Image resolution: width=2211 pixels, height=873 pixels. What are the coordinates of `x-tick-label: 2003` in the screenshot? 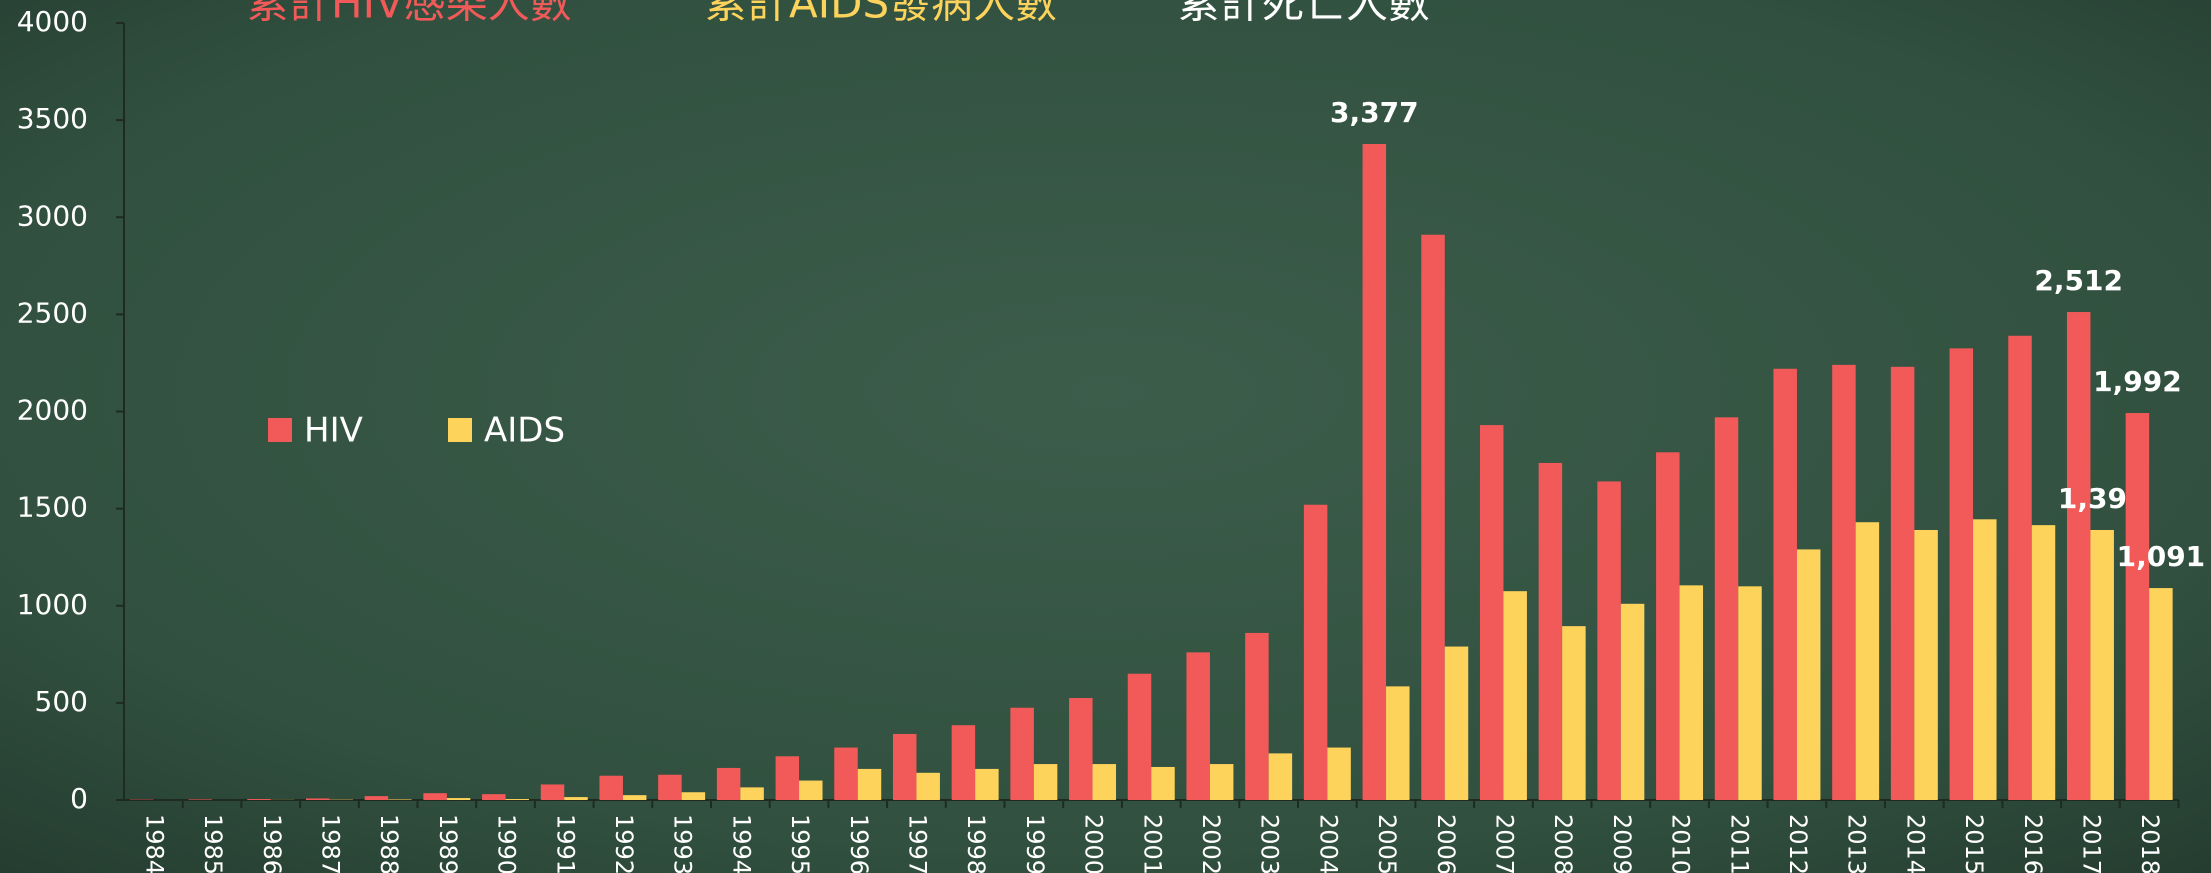 It's located at (1270, 843).